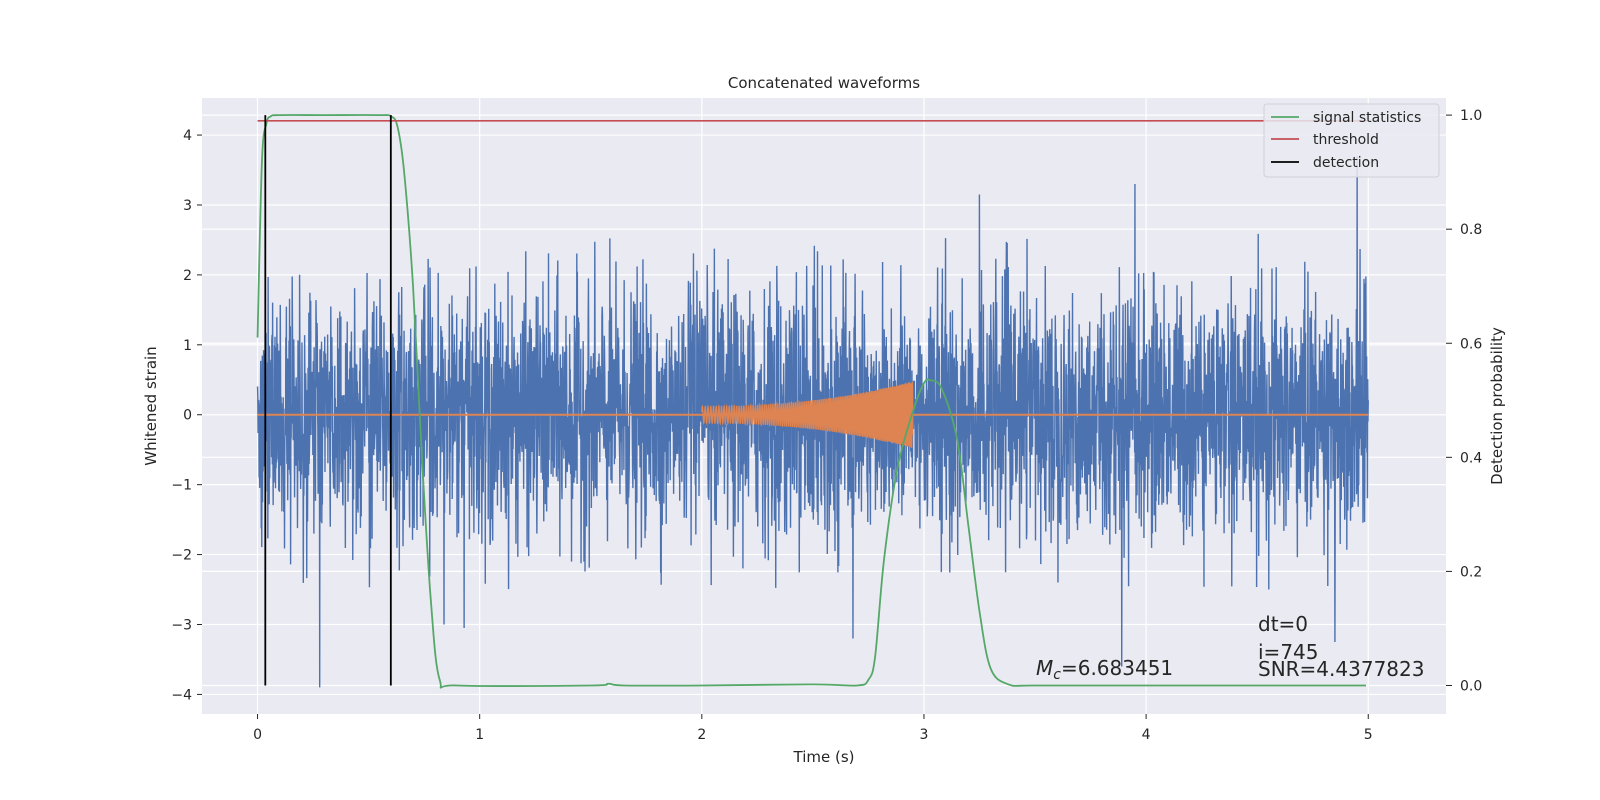 The width and height of the screenshot is (1600, 800). What do you see at coordinates (807, 414) in the screenshot?
I see `chirp-line` at bounding box center [807, 414].